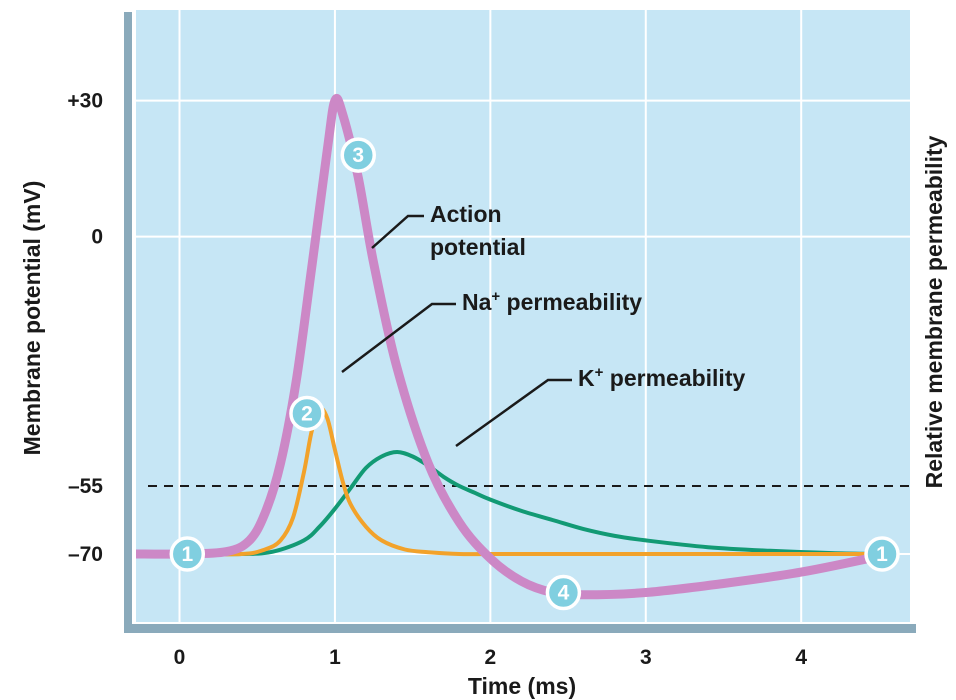 This screenshot has height=700, width=956. I want to click on annotation-na-permeability: Na+ permeability, so click(491, 330).